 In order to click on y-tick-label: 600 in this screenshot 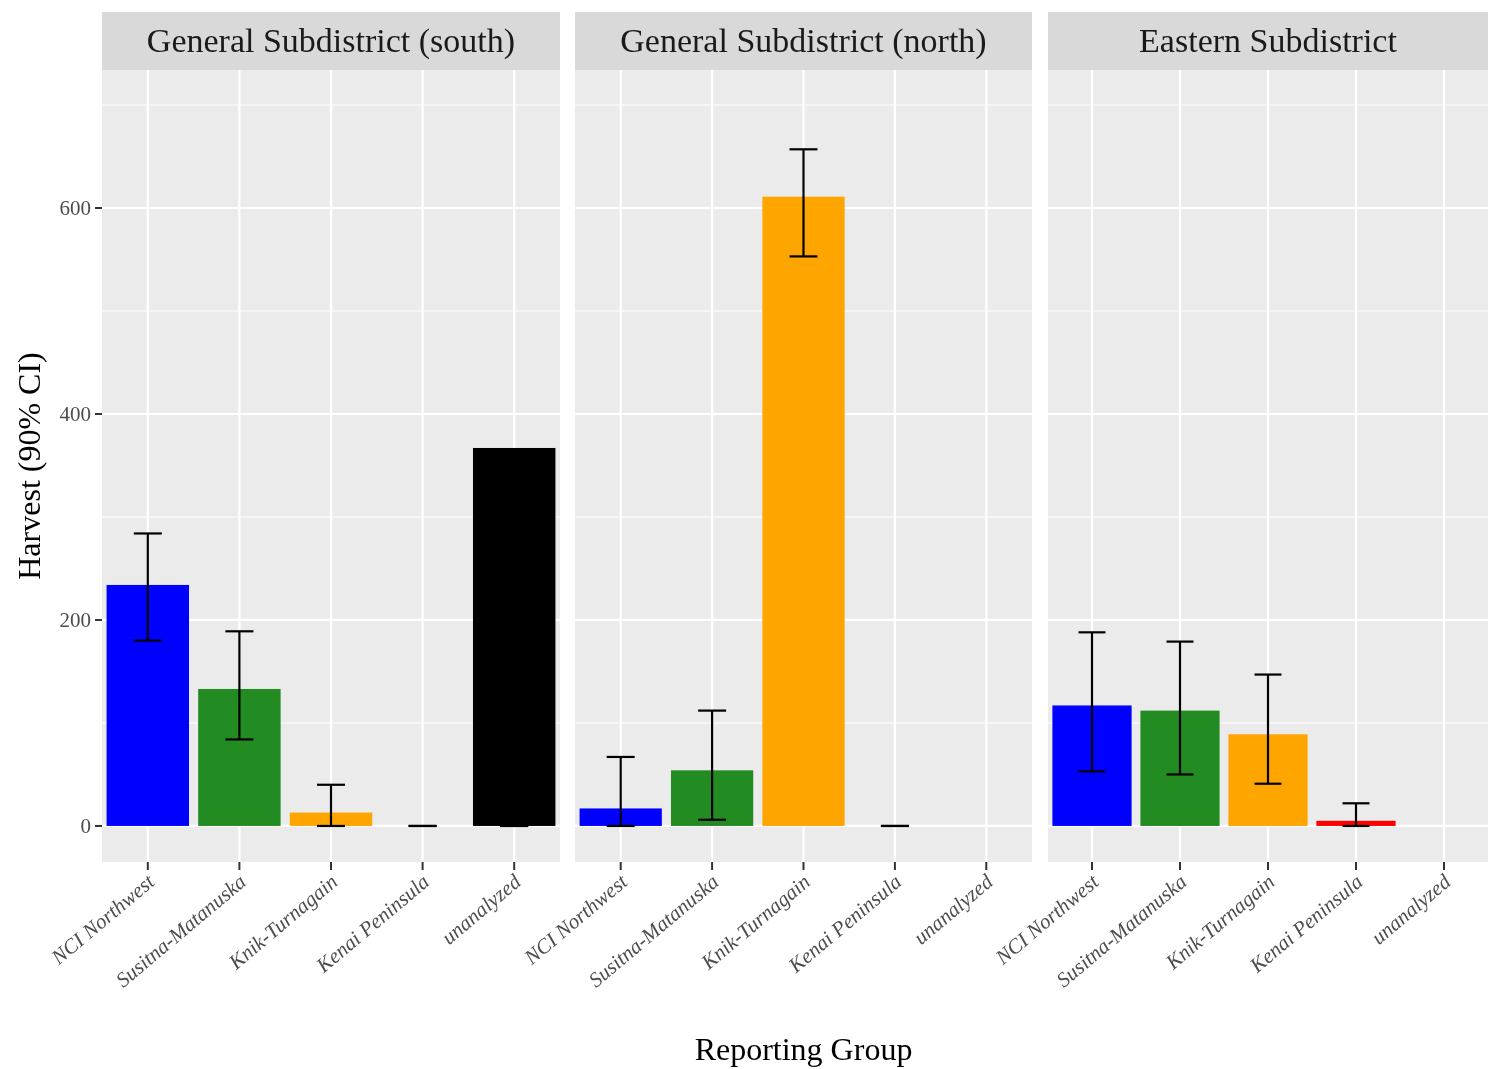, I will do `click(75, 208)`.